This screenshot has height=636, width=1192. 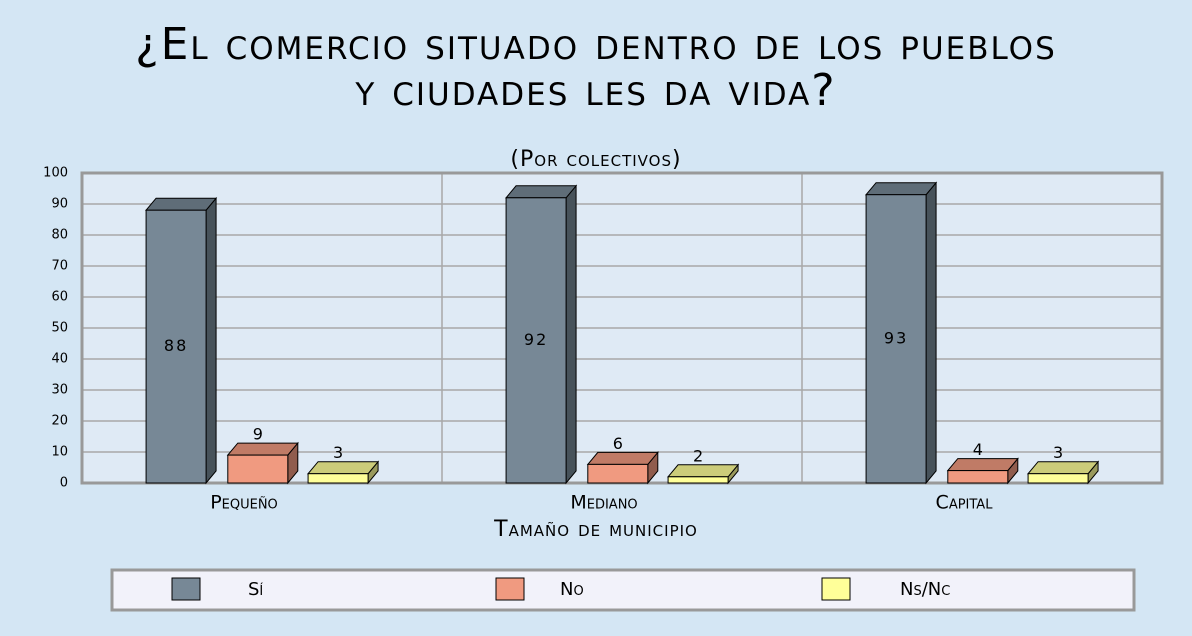 I want to click on data-label: 9, so click(x=258, y=434).